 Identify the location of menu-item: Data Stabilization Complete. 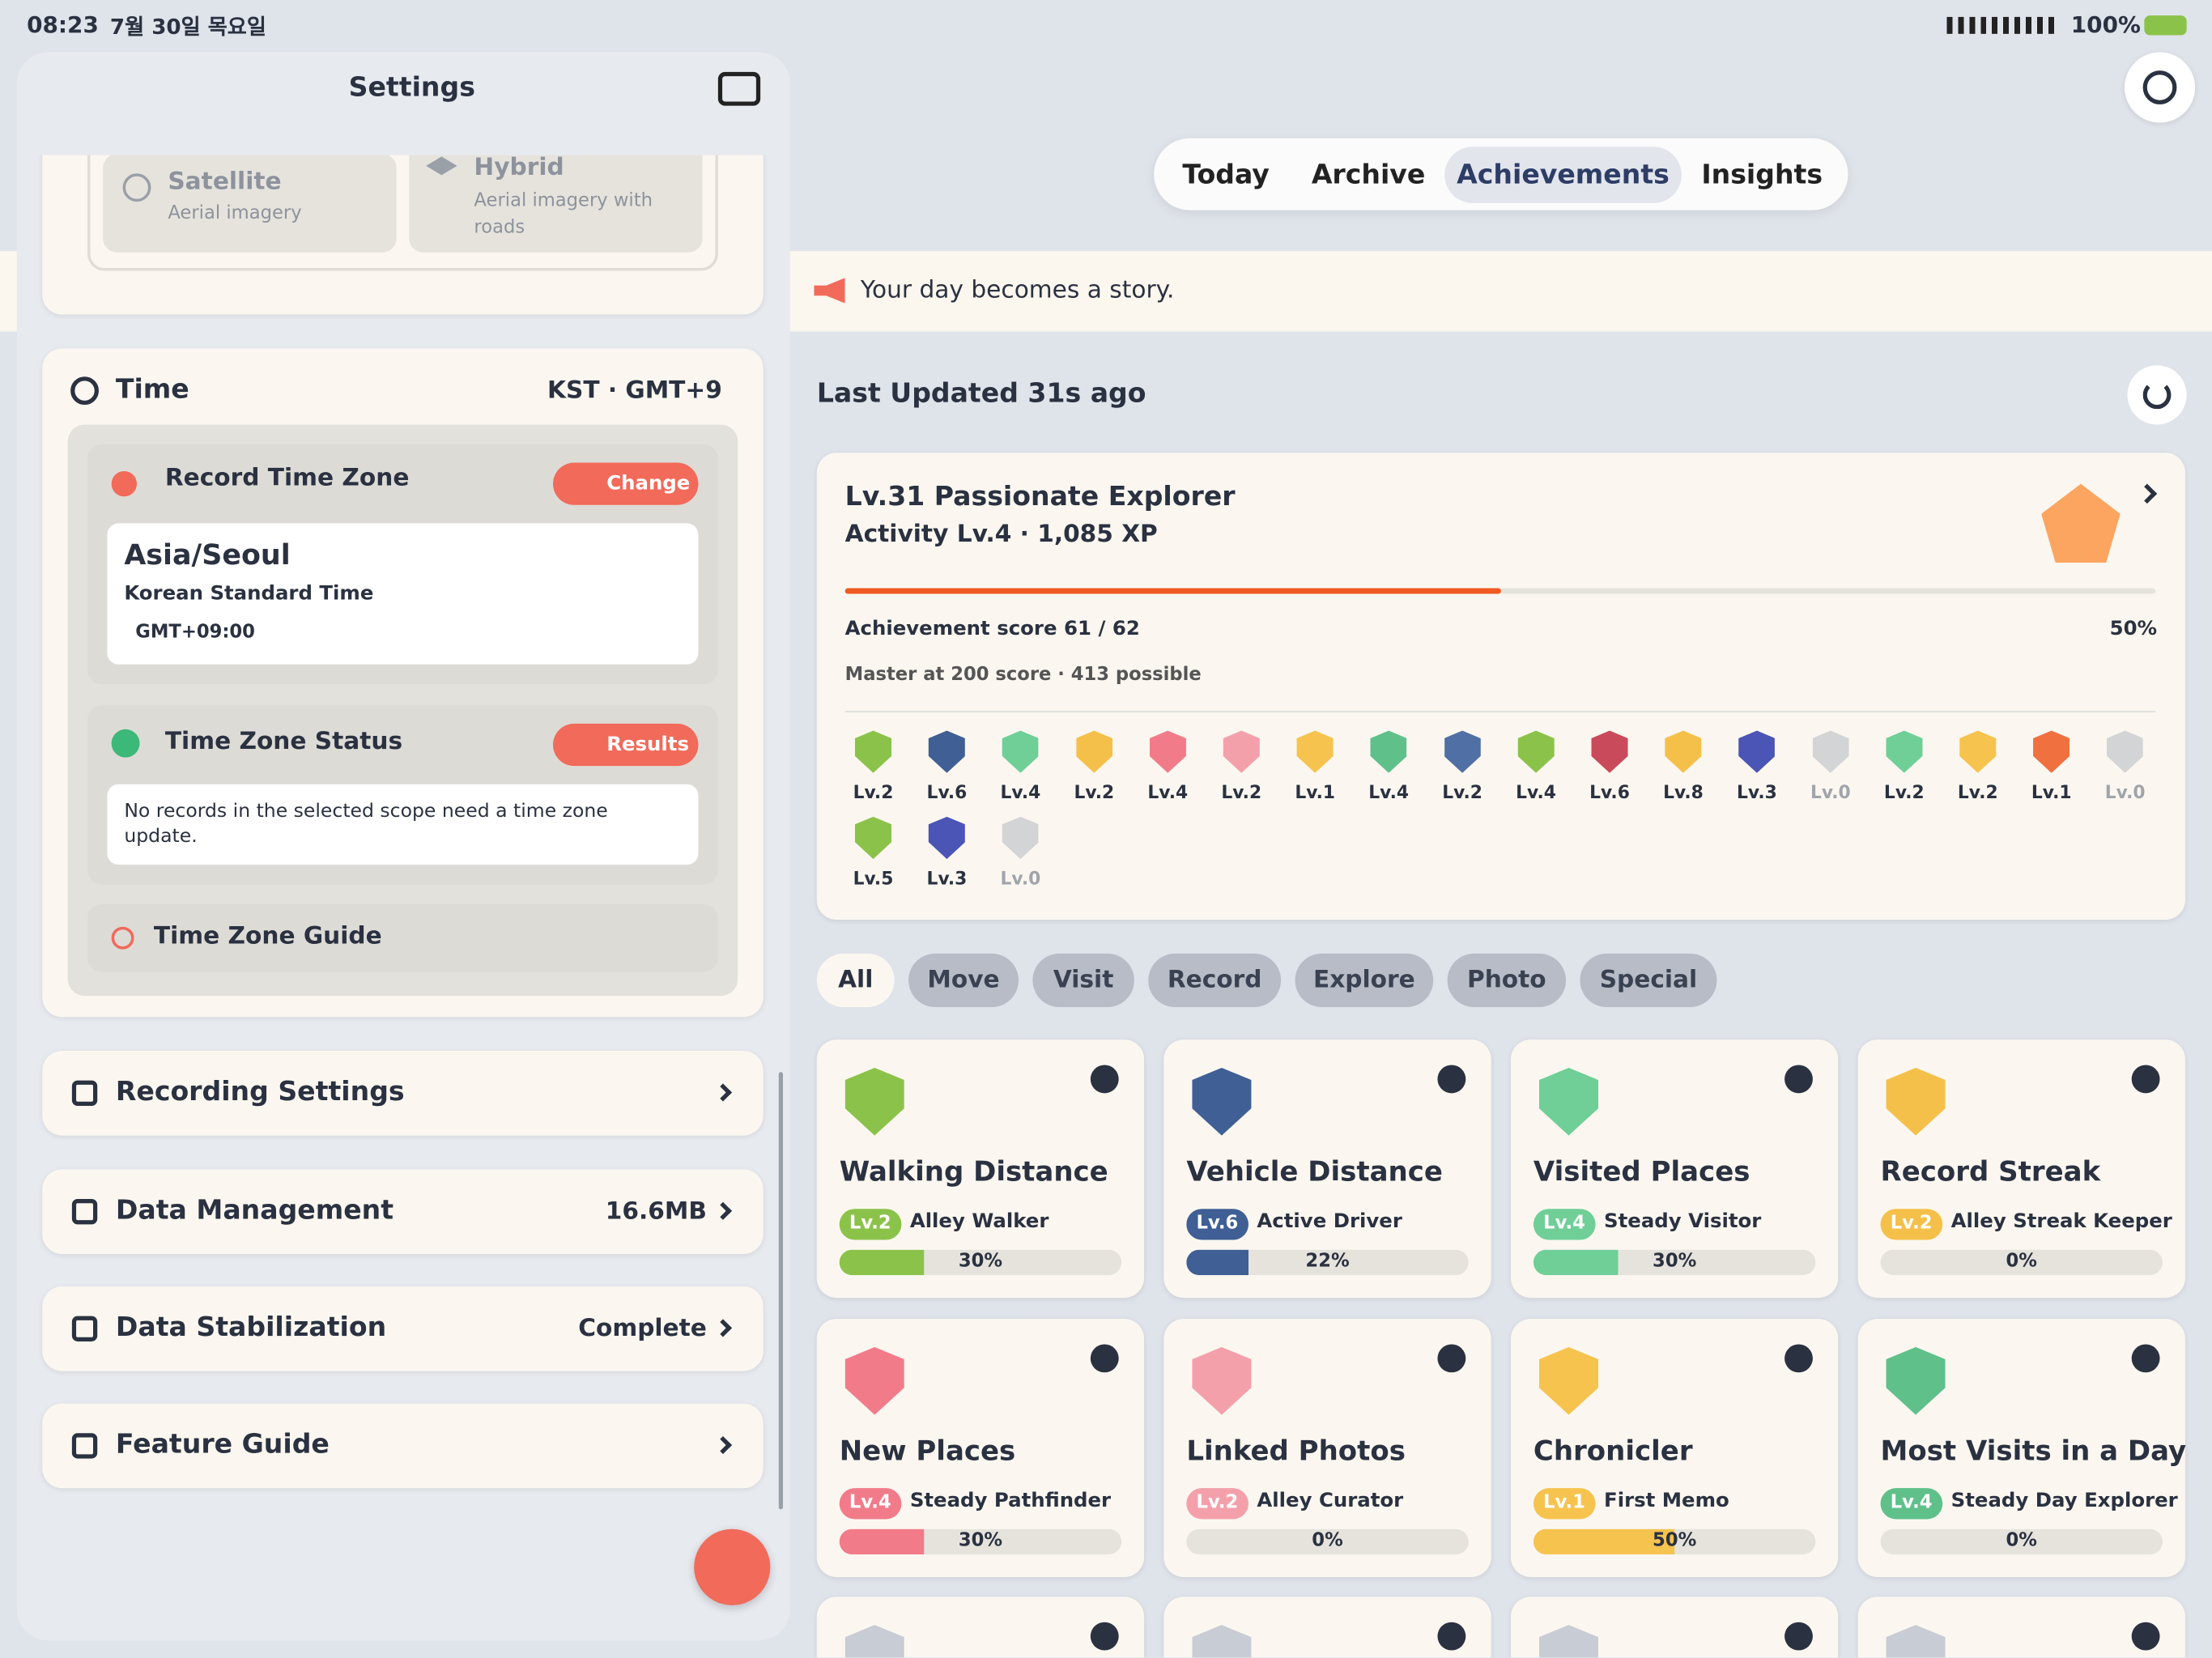
(403, 1328).